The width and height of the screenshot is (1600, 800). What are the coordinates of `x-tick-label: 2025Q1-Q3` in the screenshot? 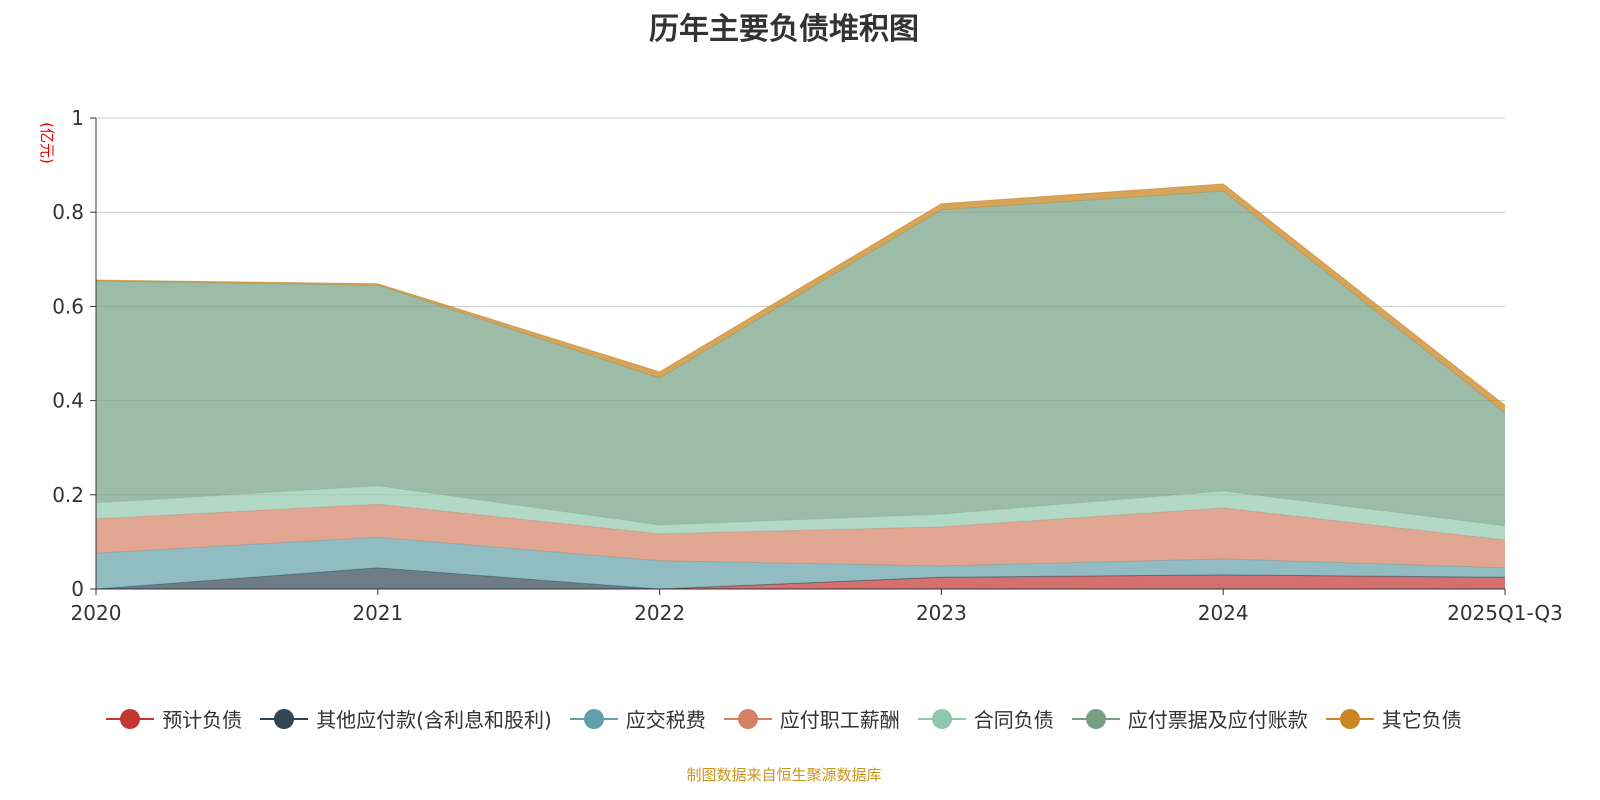 It's located at (1505, 613).